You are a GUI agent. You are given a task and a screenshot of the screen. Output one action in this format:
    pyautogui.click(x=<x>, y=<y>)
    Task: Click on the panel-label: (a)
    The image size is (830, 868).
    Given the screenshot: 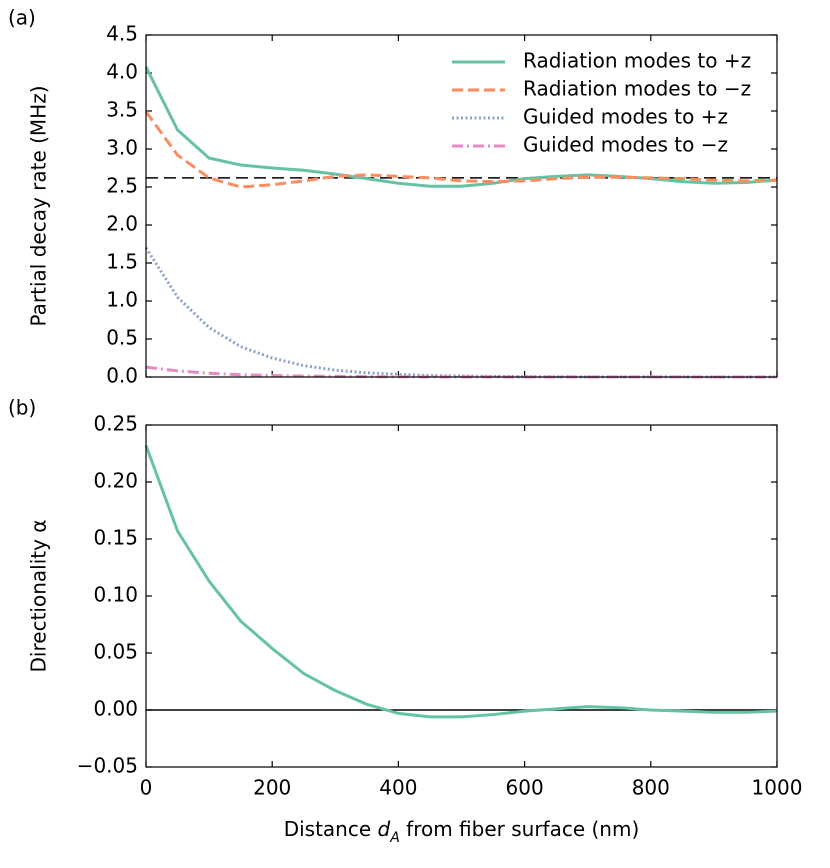 What is the action you would take?
    pyautogui.click(x=22, y=18)
    